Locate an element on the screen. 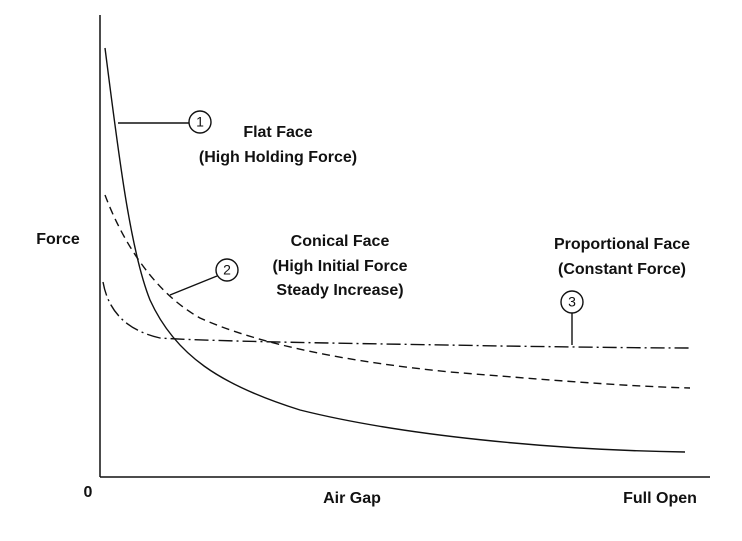  curve-label: Conical Face is located at coordinates (340, 241).